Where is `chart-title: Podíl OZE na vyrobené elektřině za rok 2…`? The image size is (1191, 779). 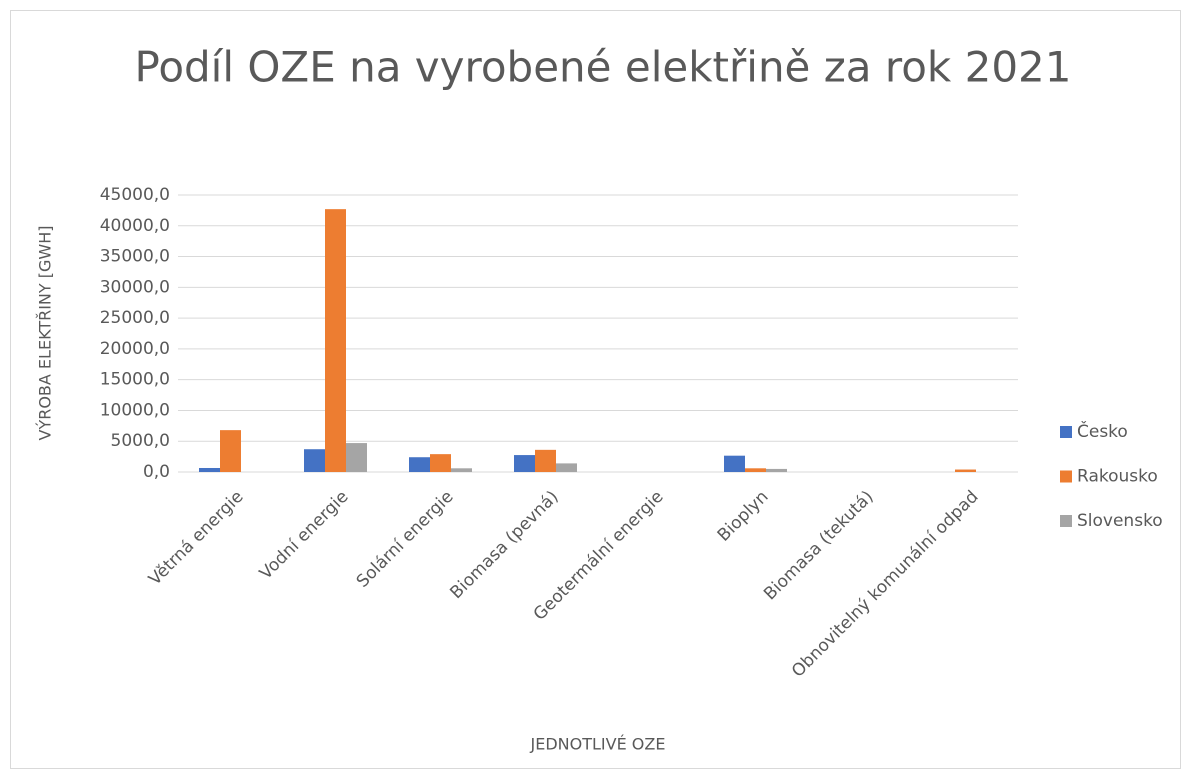 chart-title: Podíl OZE na vyrobené elektřině za rok 2… is located at coordinates (603, 67).